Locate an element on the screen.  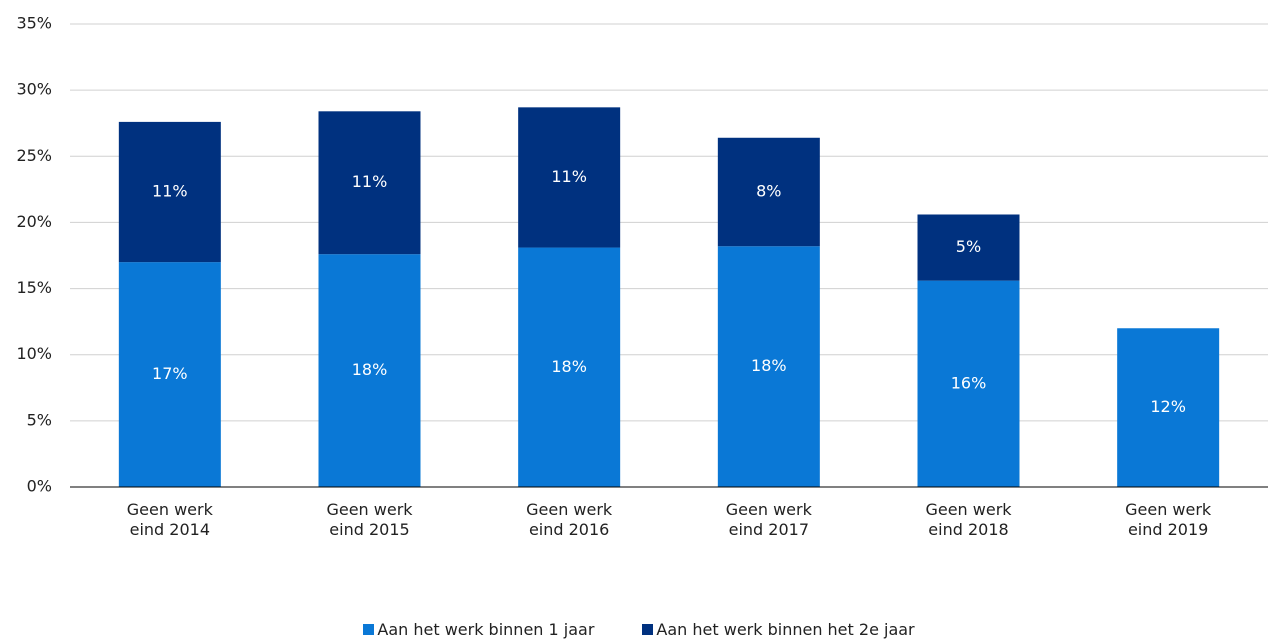
legend-label: Aan het werk binnen 1 jaar is located at coordinates (486, 629).